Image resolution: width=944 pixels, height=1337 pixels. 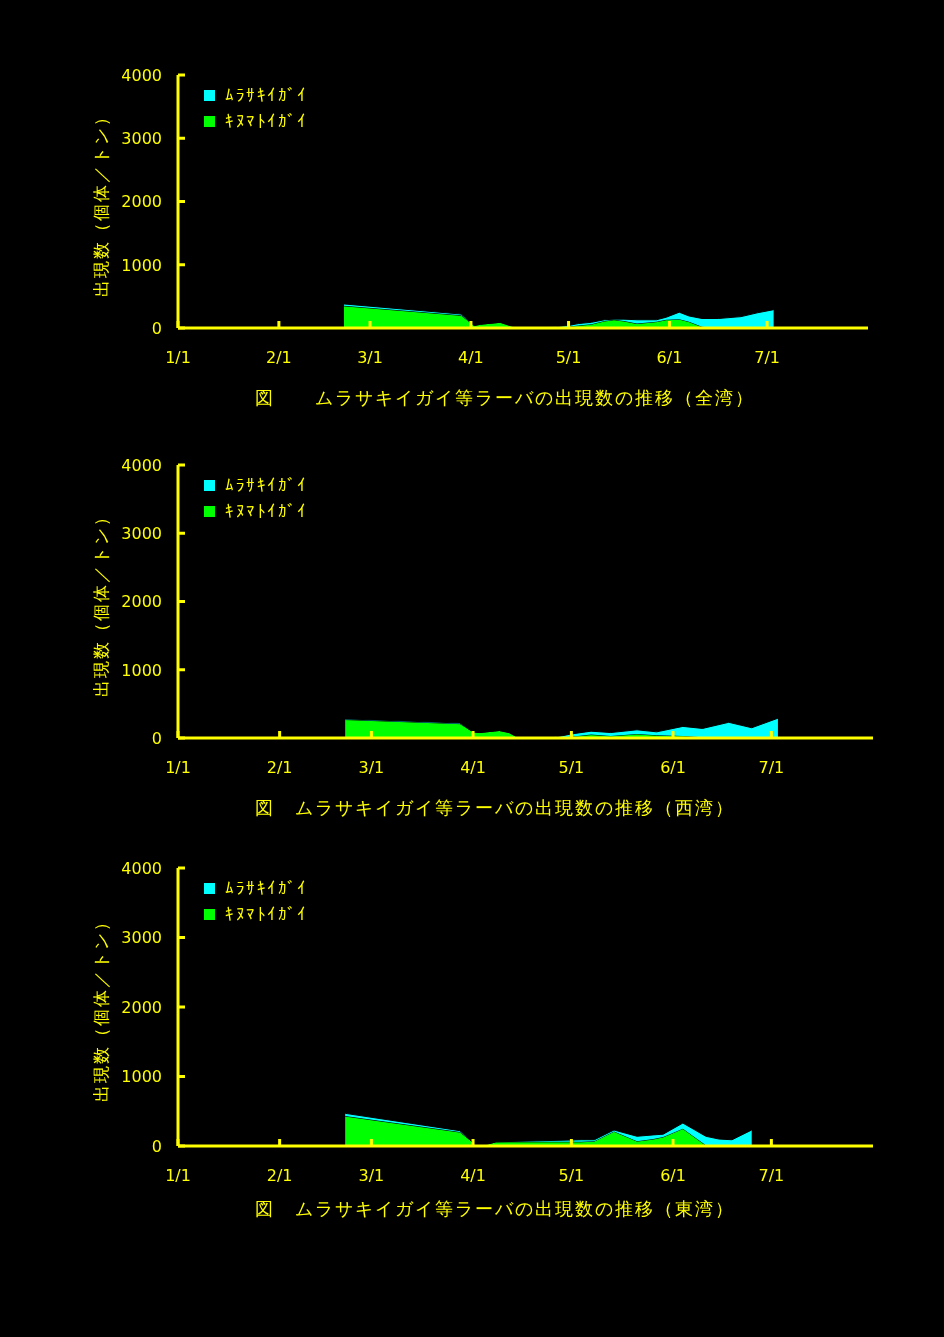 What do you see at coordinates (505, 398) in the screenshot?
I see `text: 図 ムラサキイガイ等ラーバの出現数の推移（全湾）` at bounding box center [505, 398].